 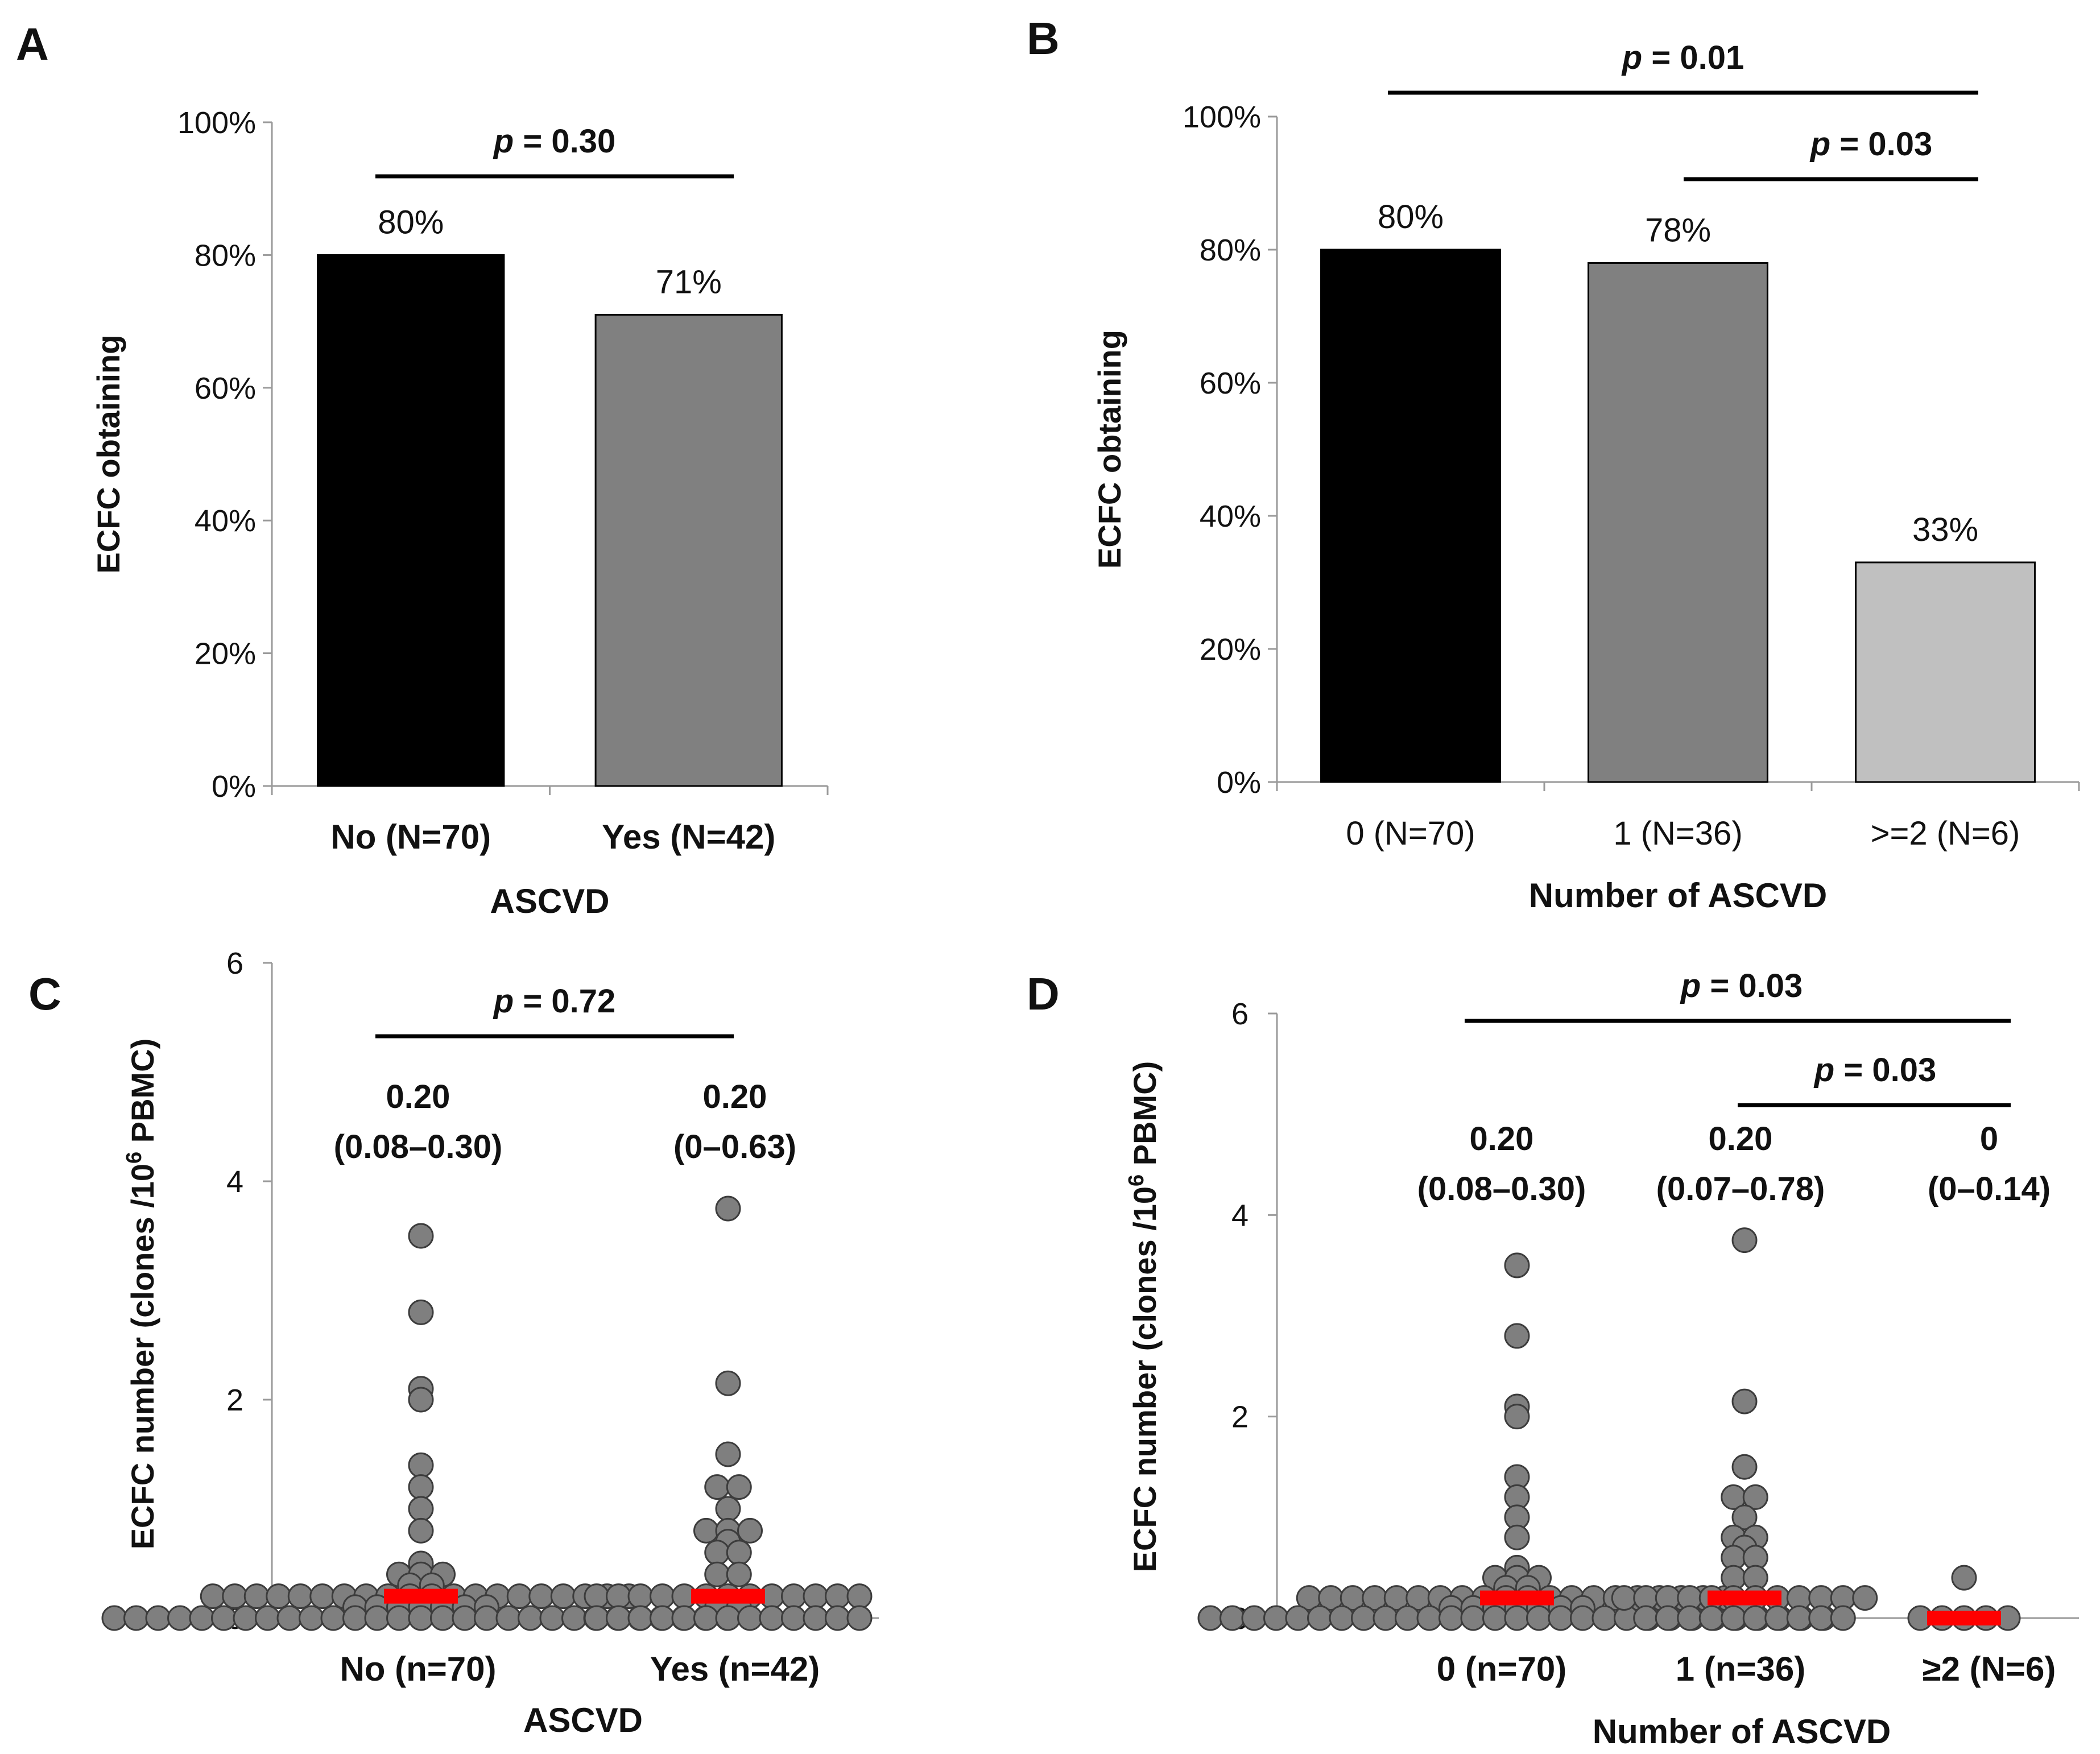 What do you see at coordinates (234, 1182) in the screenshot?
I see `y-tick-label: 4` at bounding box center [234, 1182].